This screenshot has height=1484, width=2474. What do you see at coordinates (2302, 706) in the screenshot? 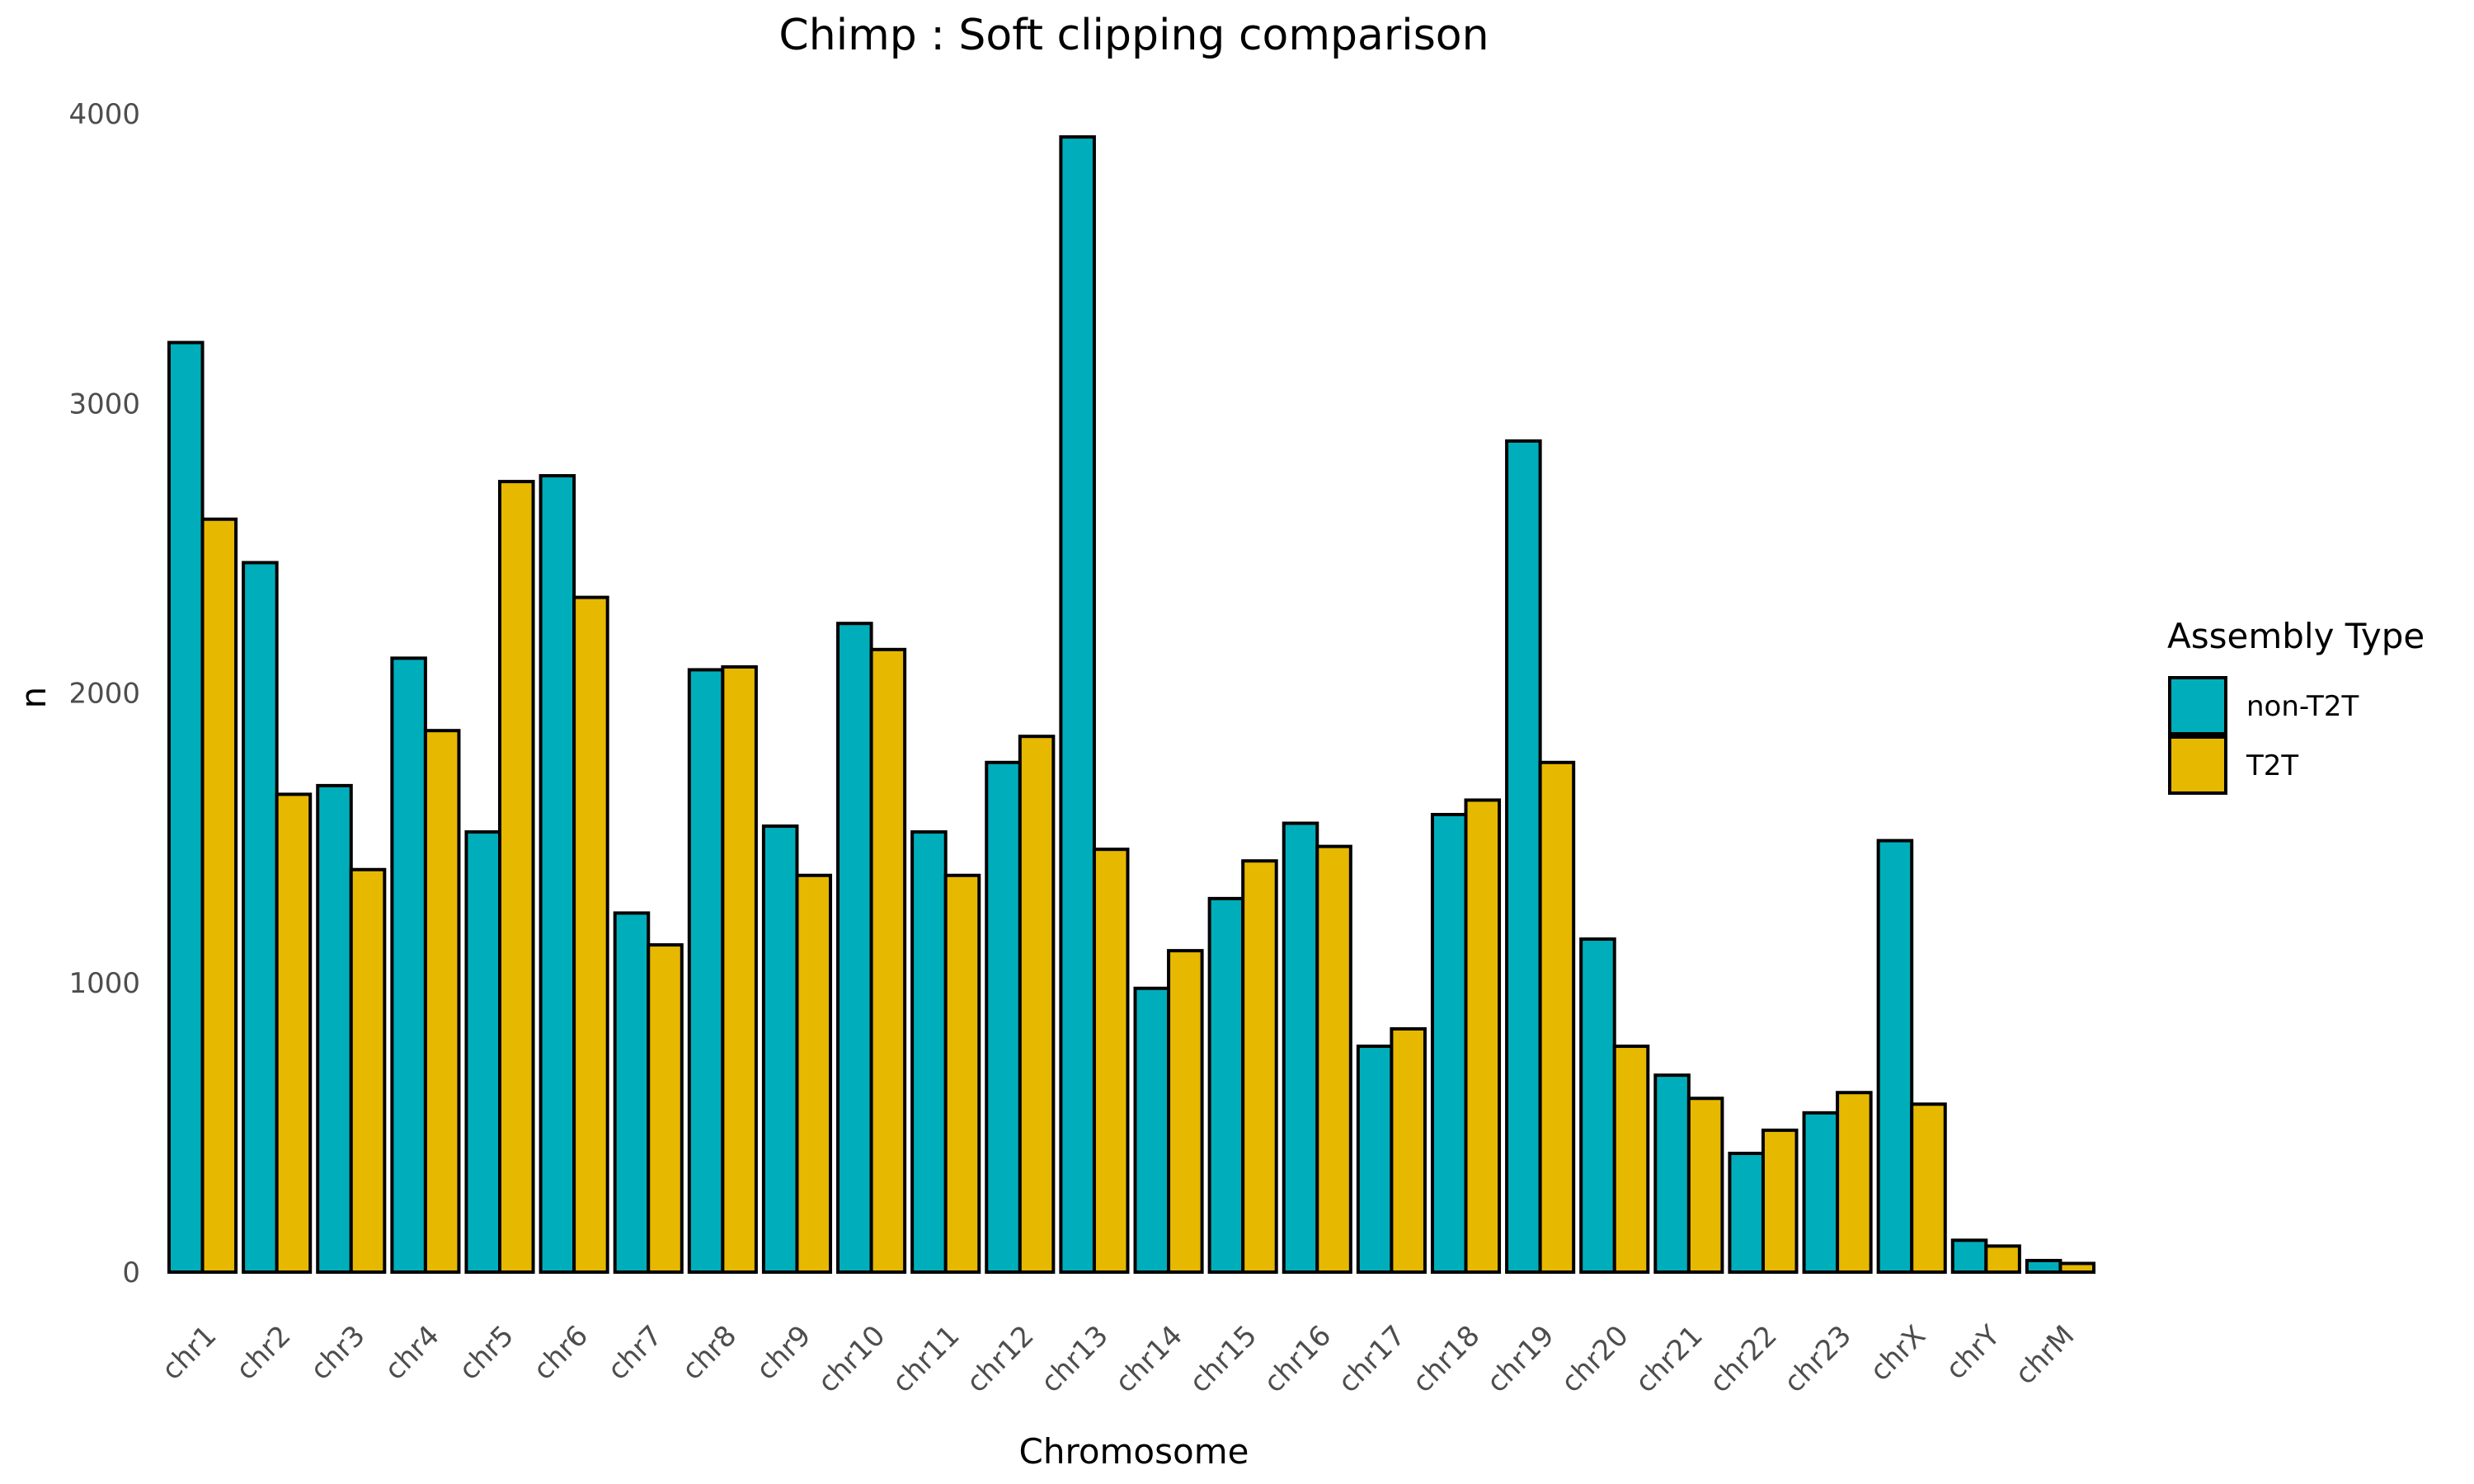
I see `legend-label: non-T2T` at bounding box center [2302, 706].